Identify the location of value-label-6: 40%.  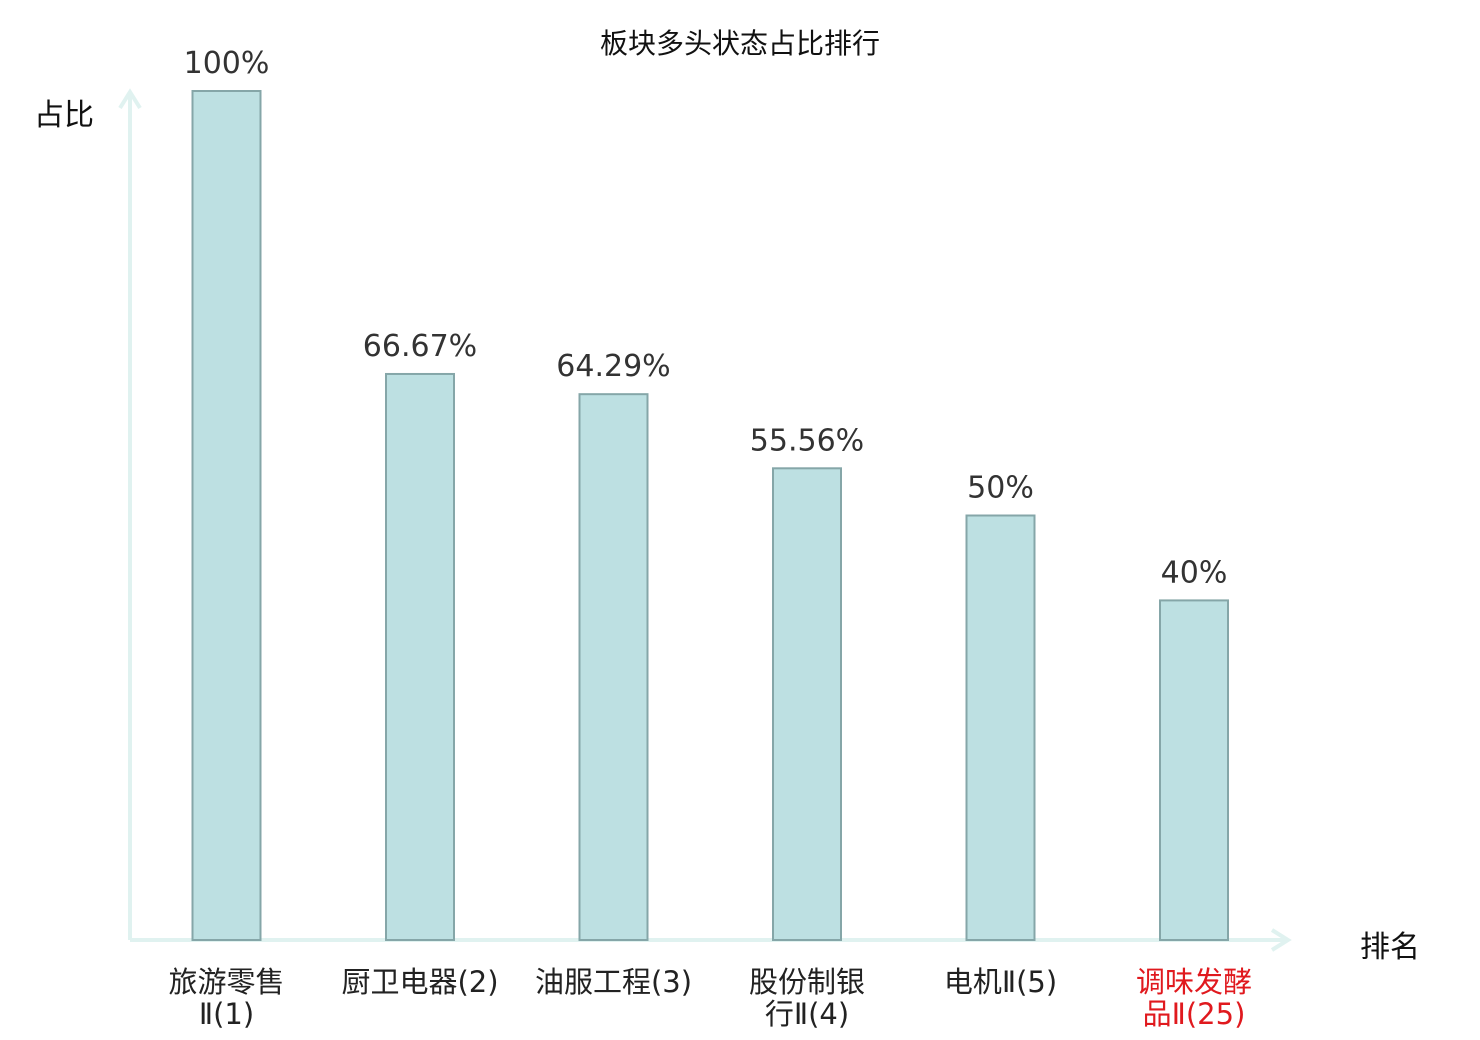
(1194, 572).